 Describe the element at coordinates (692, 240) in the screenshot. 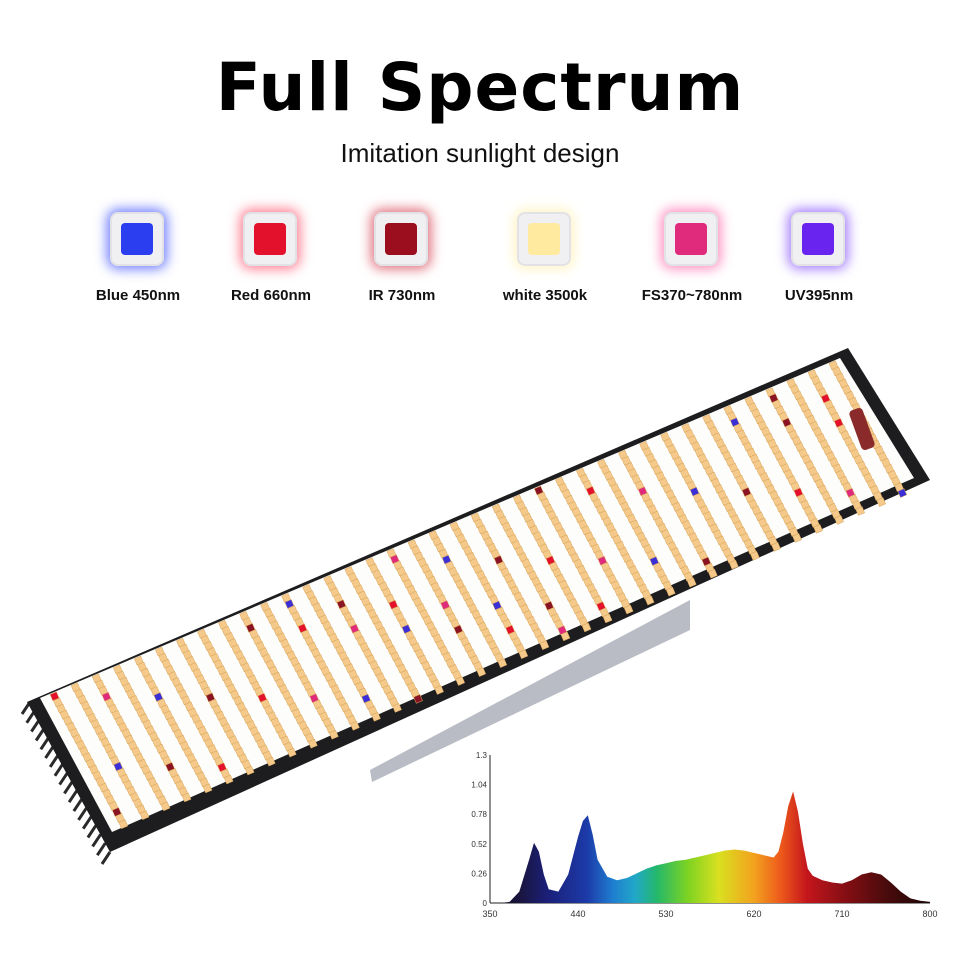

I see `fullspectrum-led-icon` at that location.